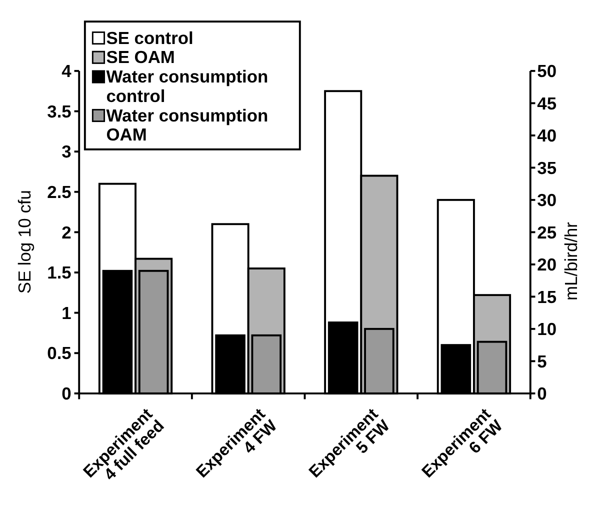  Describe the element at coordinates (542, 361) in the screenshot. I see `y2-tick-label: 5` at that location.